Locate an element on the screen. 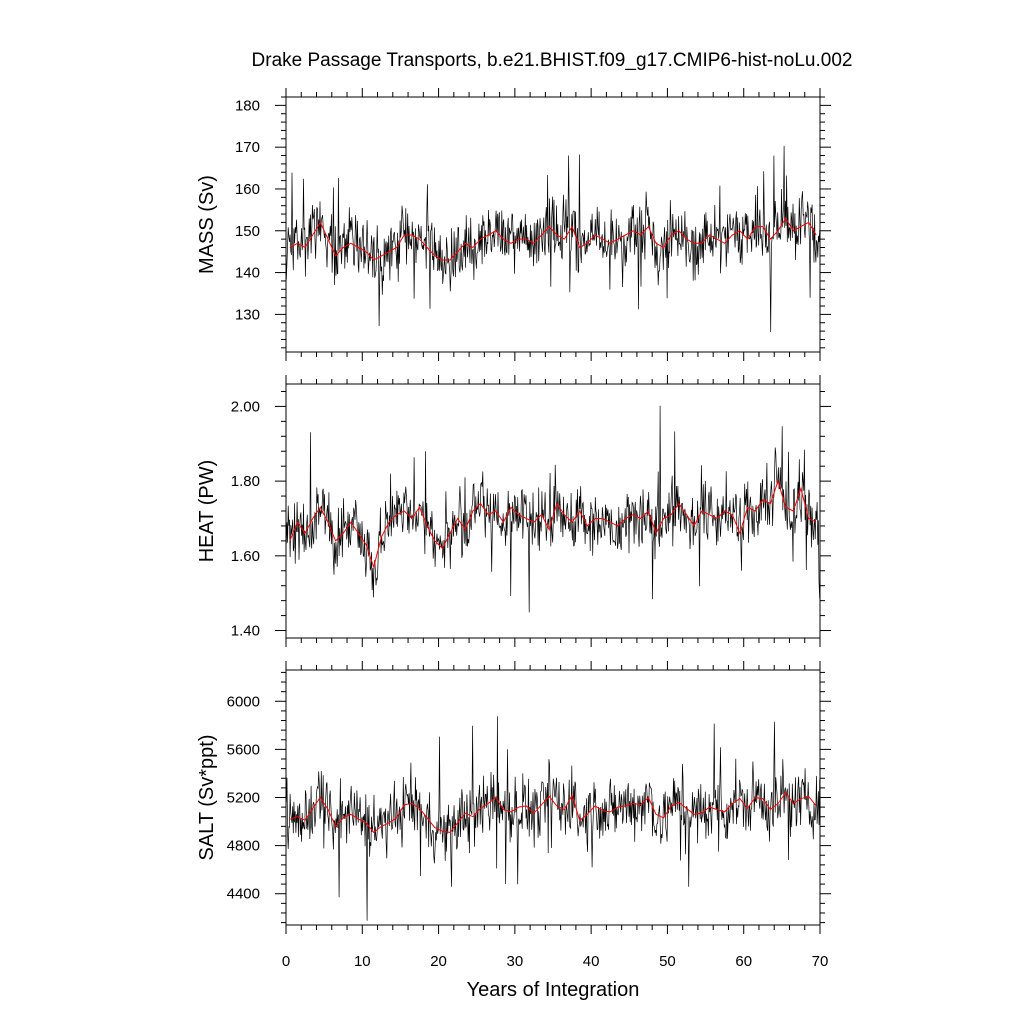  x-tick-label: 20 is located at coordinates (438, 961).